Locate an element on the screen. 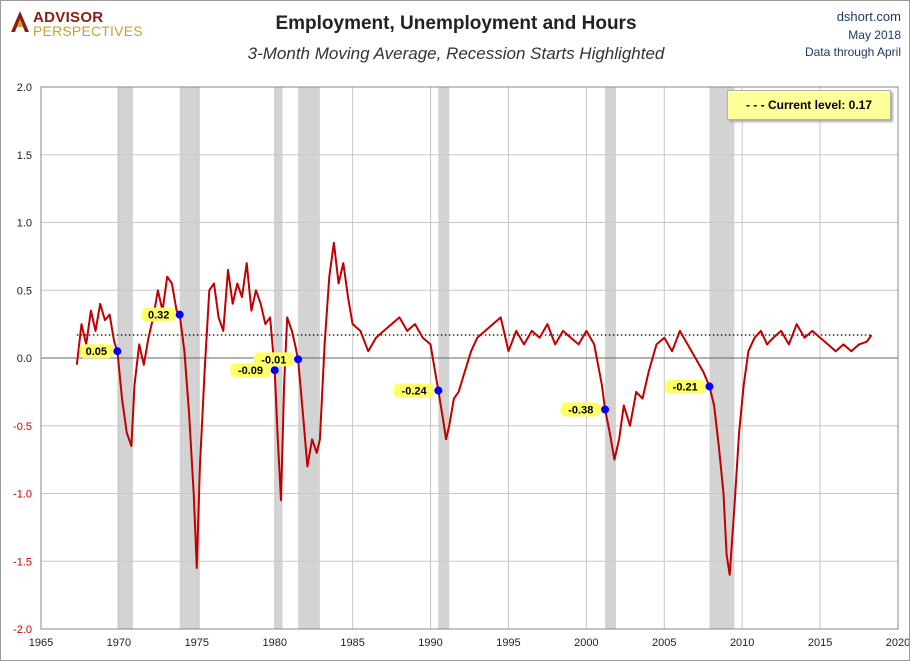  y-tick-label: -2.0 is located at coordinates (22, 630).